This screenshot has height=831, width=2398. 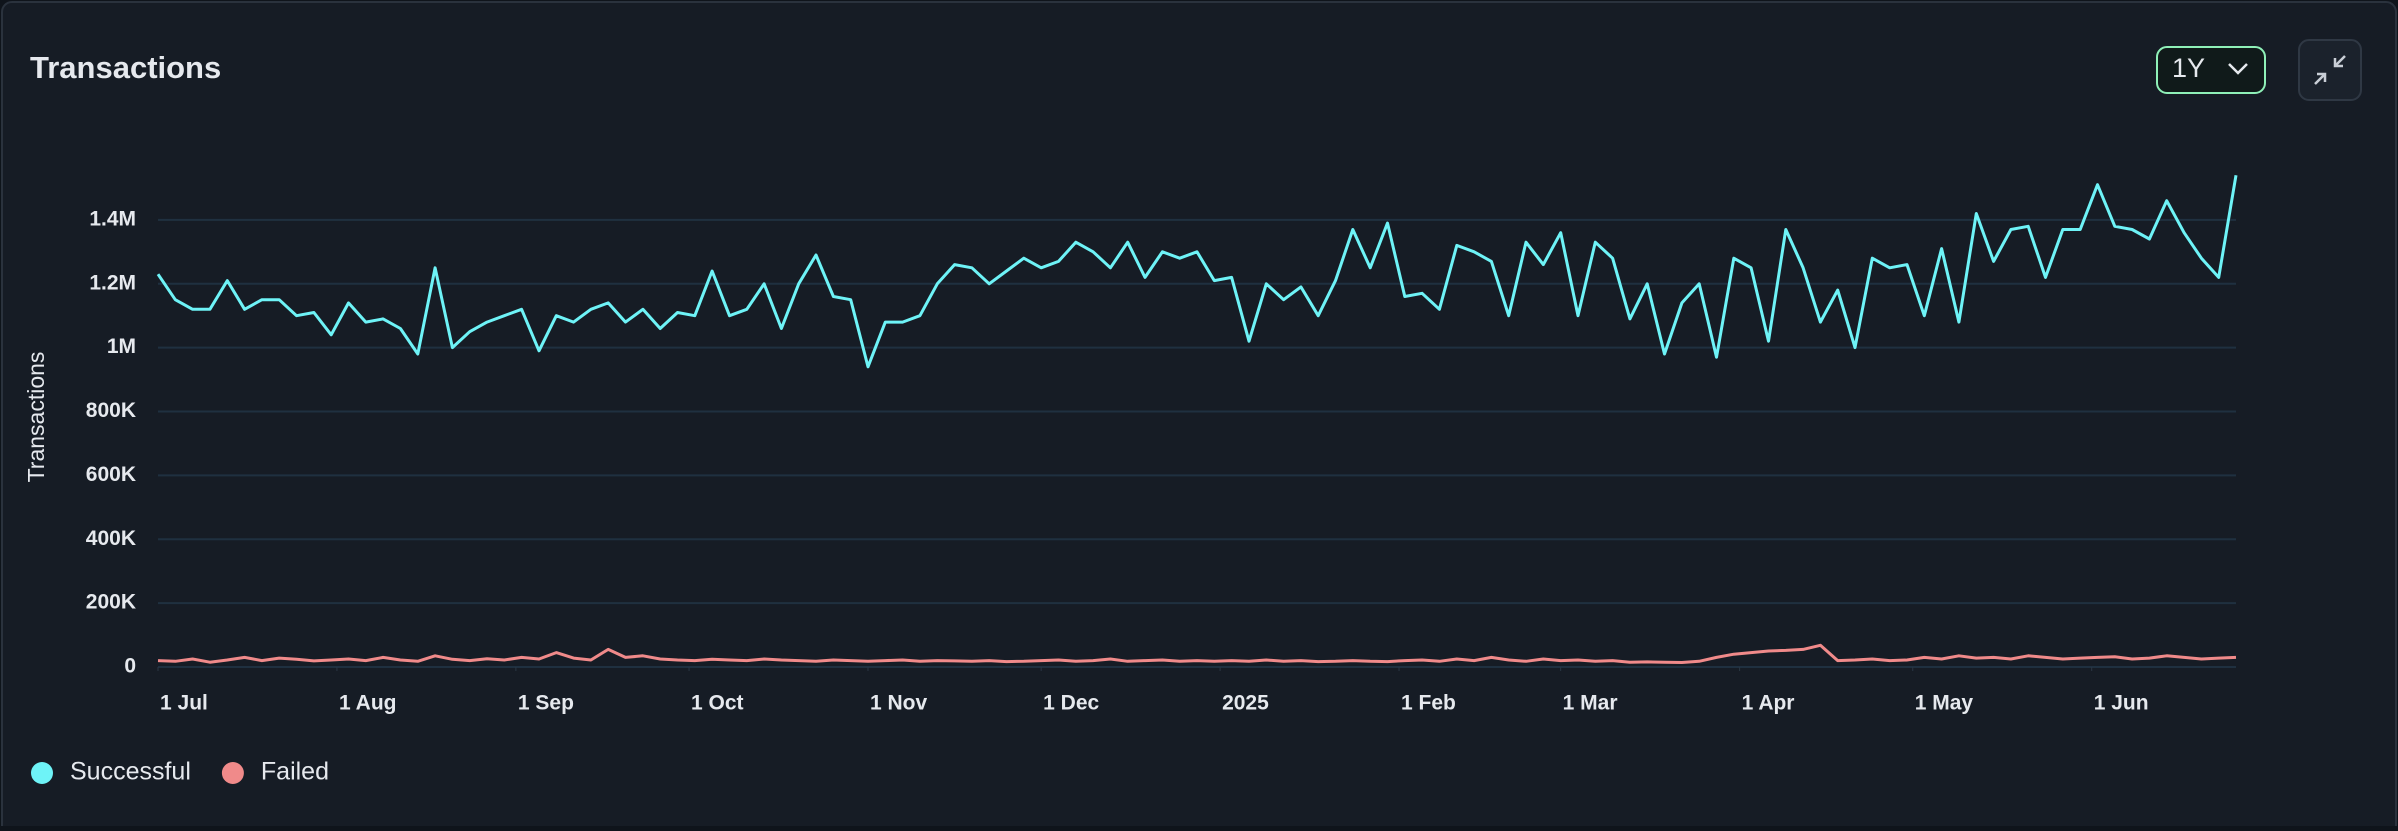 I want to click on x-tick-label: 1 Oct, so click(x=717, y=703).